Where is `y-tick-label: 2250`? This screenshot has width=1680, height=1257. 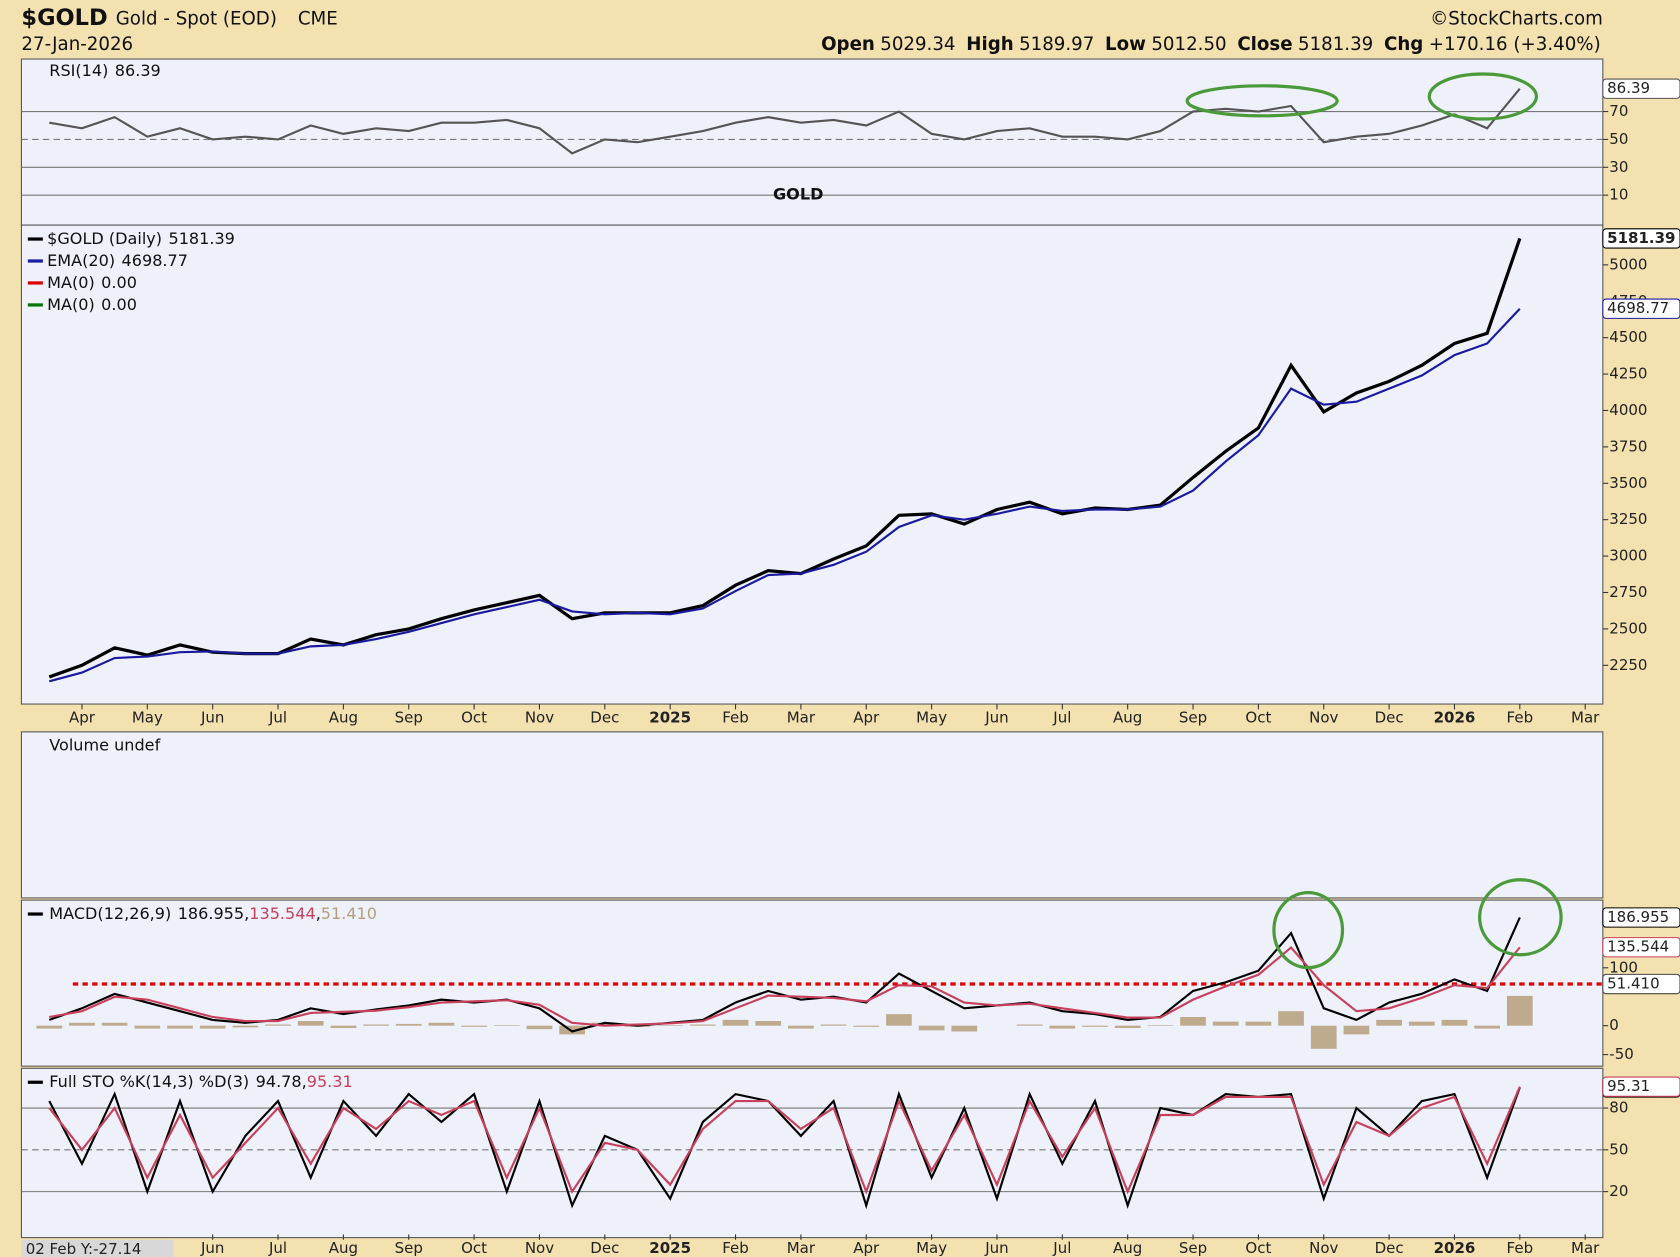 y-tick-label: 2250 is located at coordinates (1628, 665).